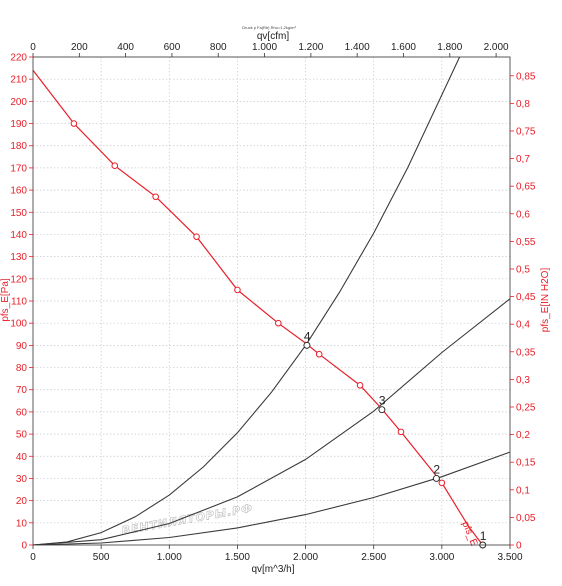 The image size is (562, 586). I want to click on y-left-tick-label: 180, so click(18, 146).